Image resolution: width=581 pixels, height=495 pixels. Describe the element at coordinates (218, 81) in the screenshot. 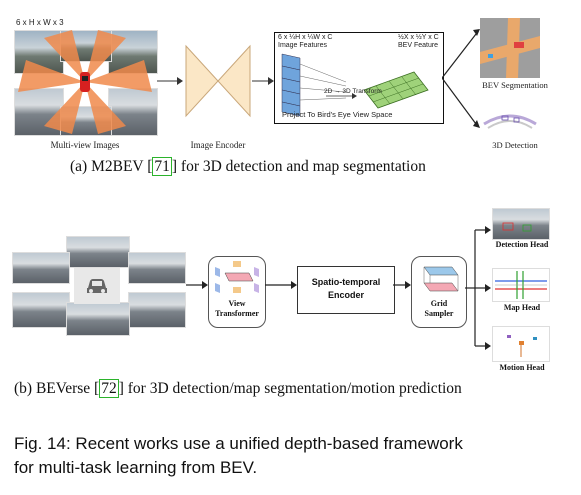

I see `image-encoder-shape` at that location.